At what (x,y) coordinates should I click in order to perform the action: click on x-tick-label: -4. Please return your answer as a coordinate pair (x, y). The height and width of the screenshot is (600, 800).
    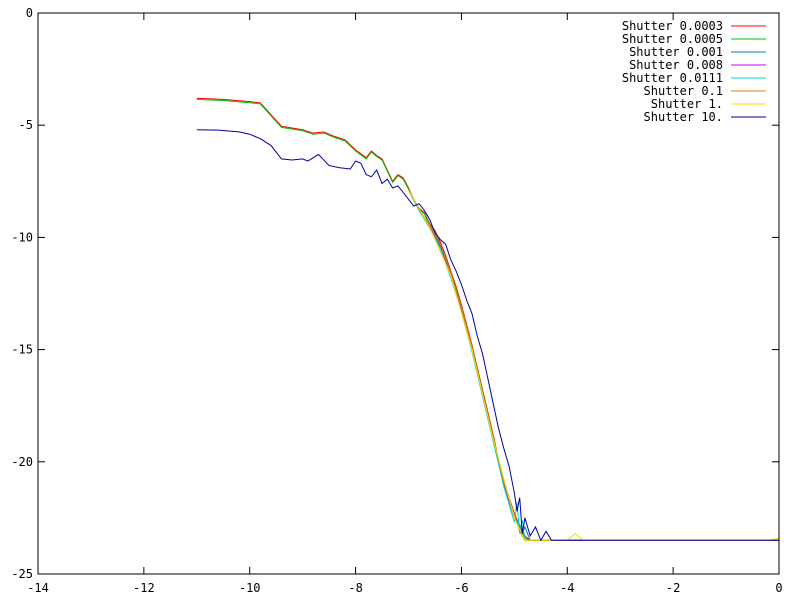
    Looking at the image, I should click on (567, 588).